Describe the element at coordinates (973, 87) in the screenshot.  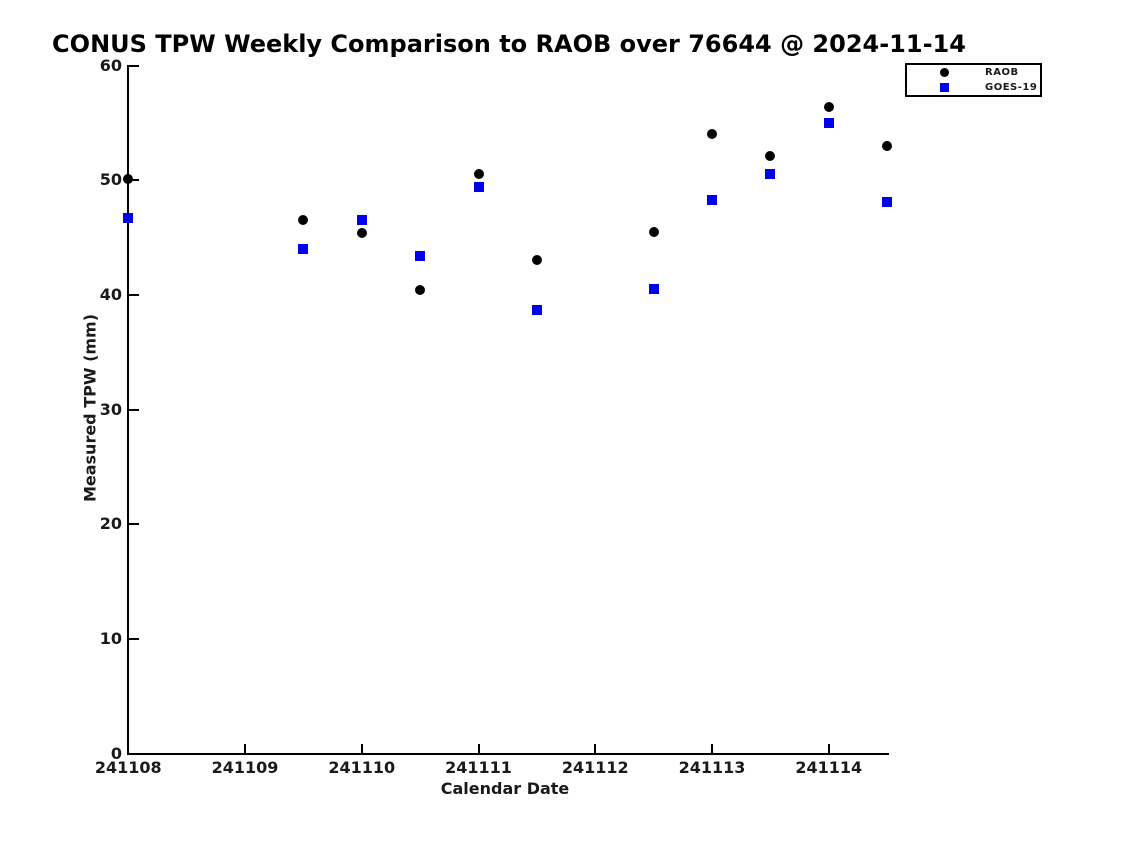
I see `legend-row-goes19: GOES-19` at that location.